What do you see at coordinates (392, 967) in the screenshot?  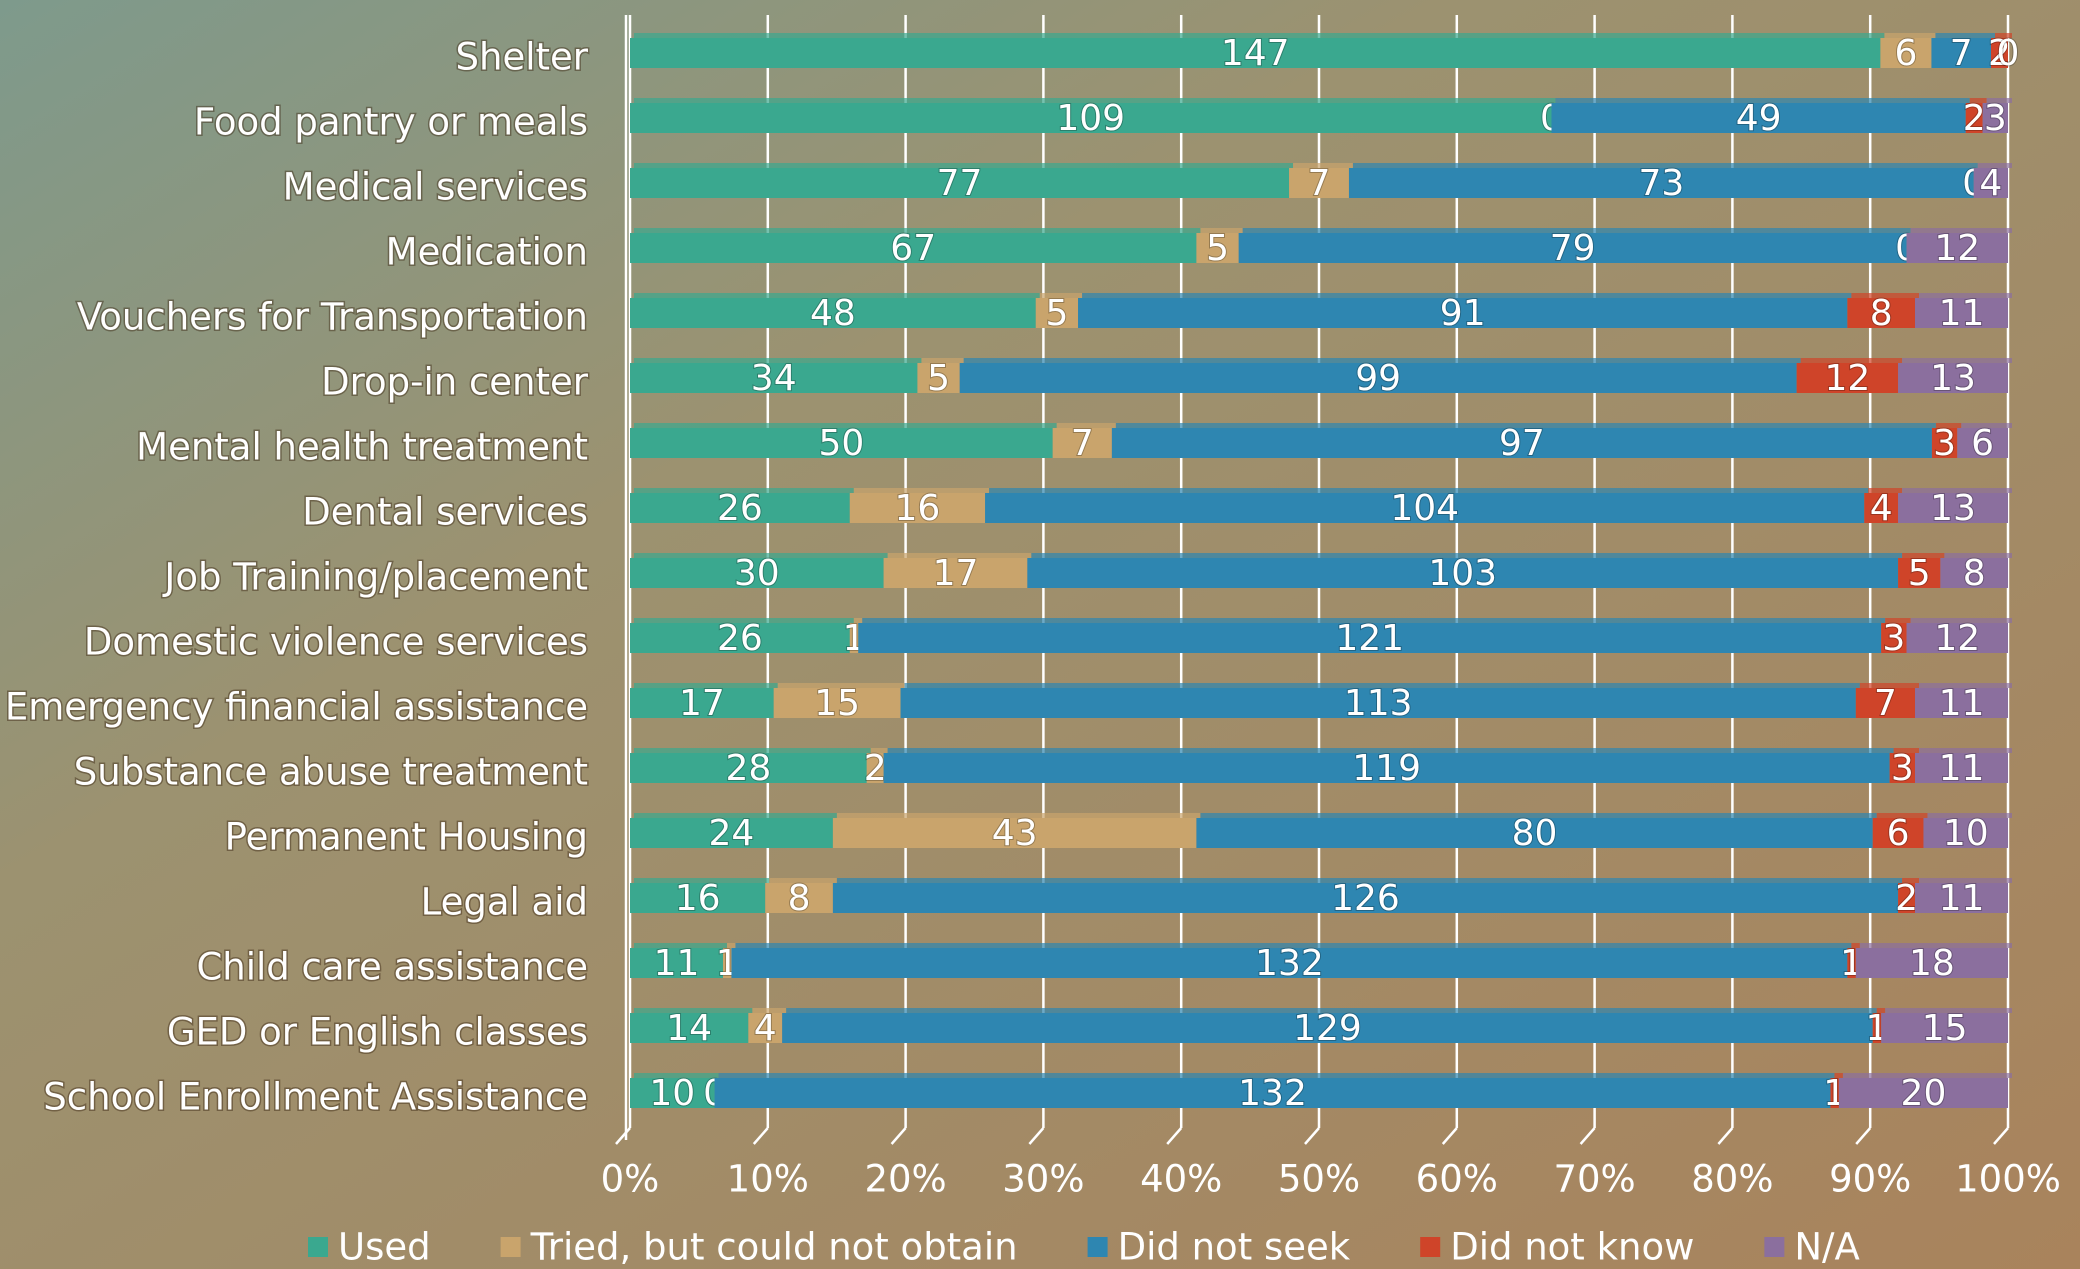 I see `category-label: Child care assistance` at bounding box center [392, 967].